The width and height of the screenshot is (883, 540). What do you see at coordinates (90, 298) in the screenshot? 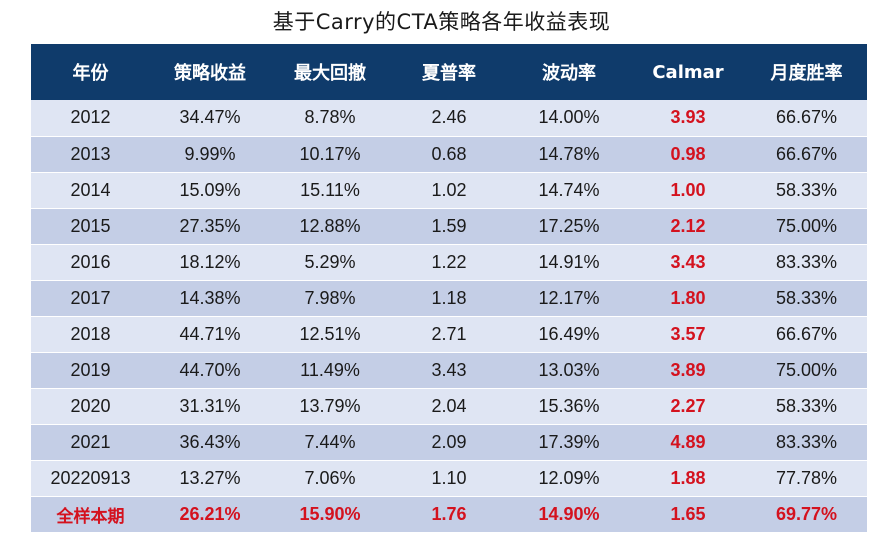
I see `cell-year: 2017` at bounding box center [90, 298].